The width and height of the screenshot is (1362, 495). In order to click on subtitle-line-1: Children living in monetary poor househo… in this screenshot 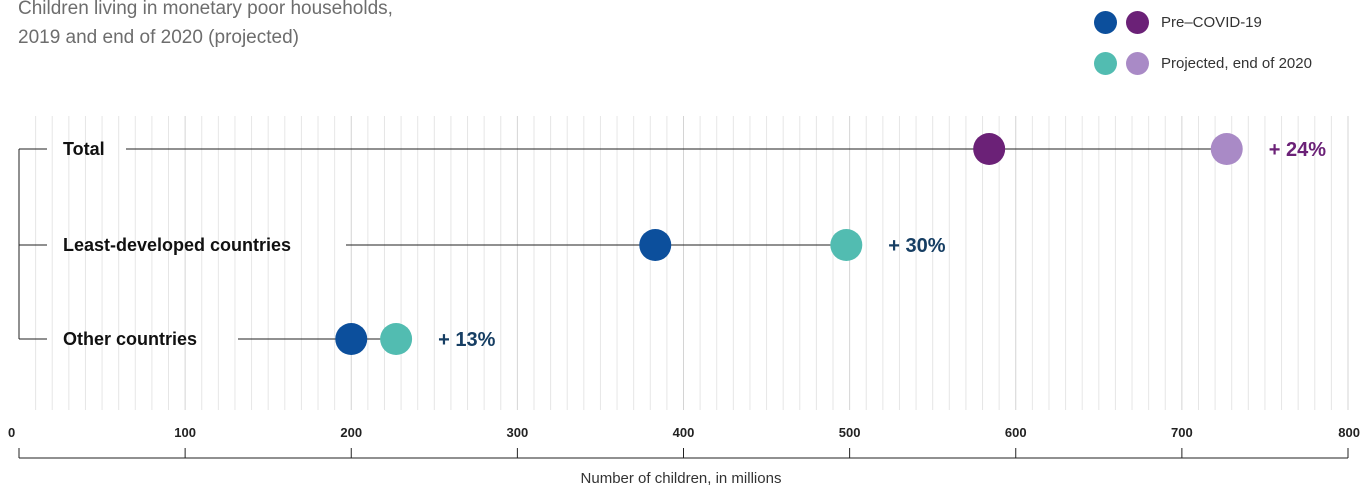, I will do `click(205, 9)`.